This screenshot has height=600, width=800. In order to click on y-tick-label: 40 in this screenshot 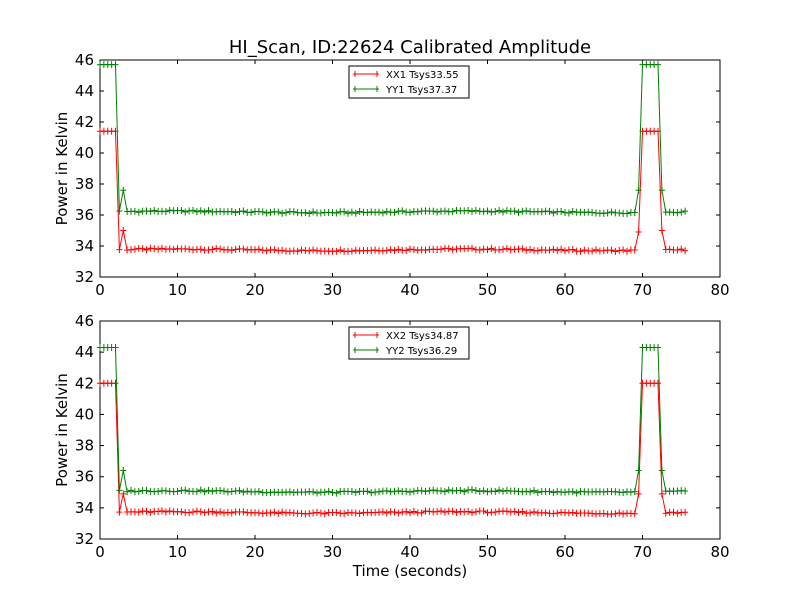, I will do `click(84, 153)`.